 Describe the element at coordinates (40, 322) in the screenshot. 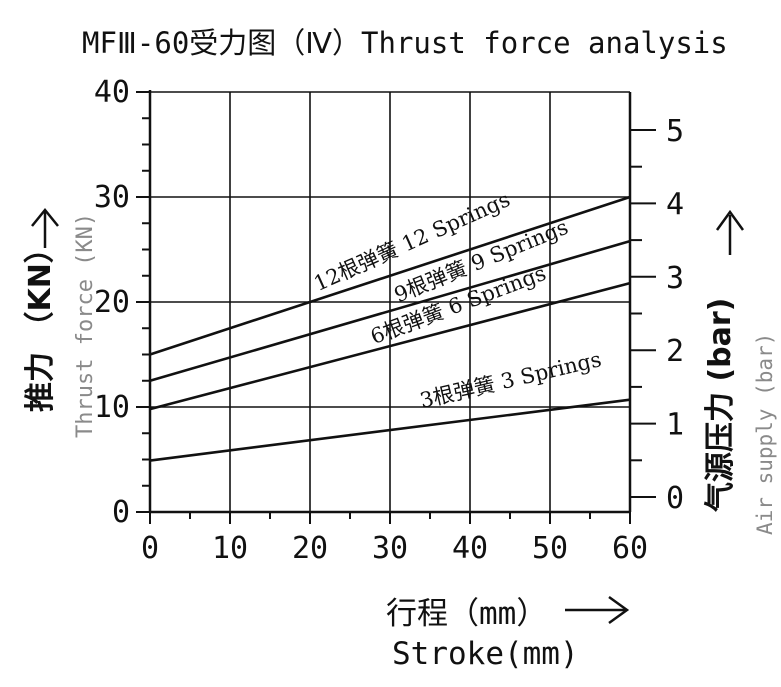

I see `y-axis-label-cn: 推力 （KN）` at that location.